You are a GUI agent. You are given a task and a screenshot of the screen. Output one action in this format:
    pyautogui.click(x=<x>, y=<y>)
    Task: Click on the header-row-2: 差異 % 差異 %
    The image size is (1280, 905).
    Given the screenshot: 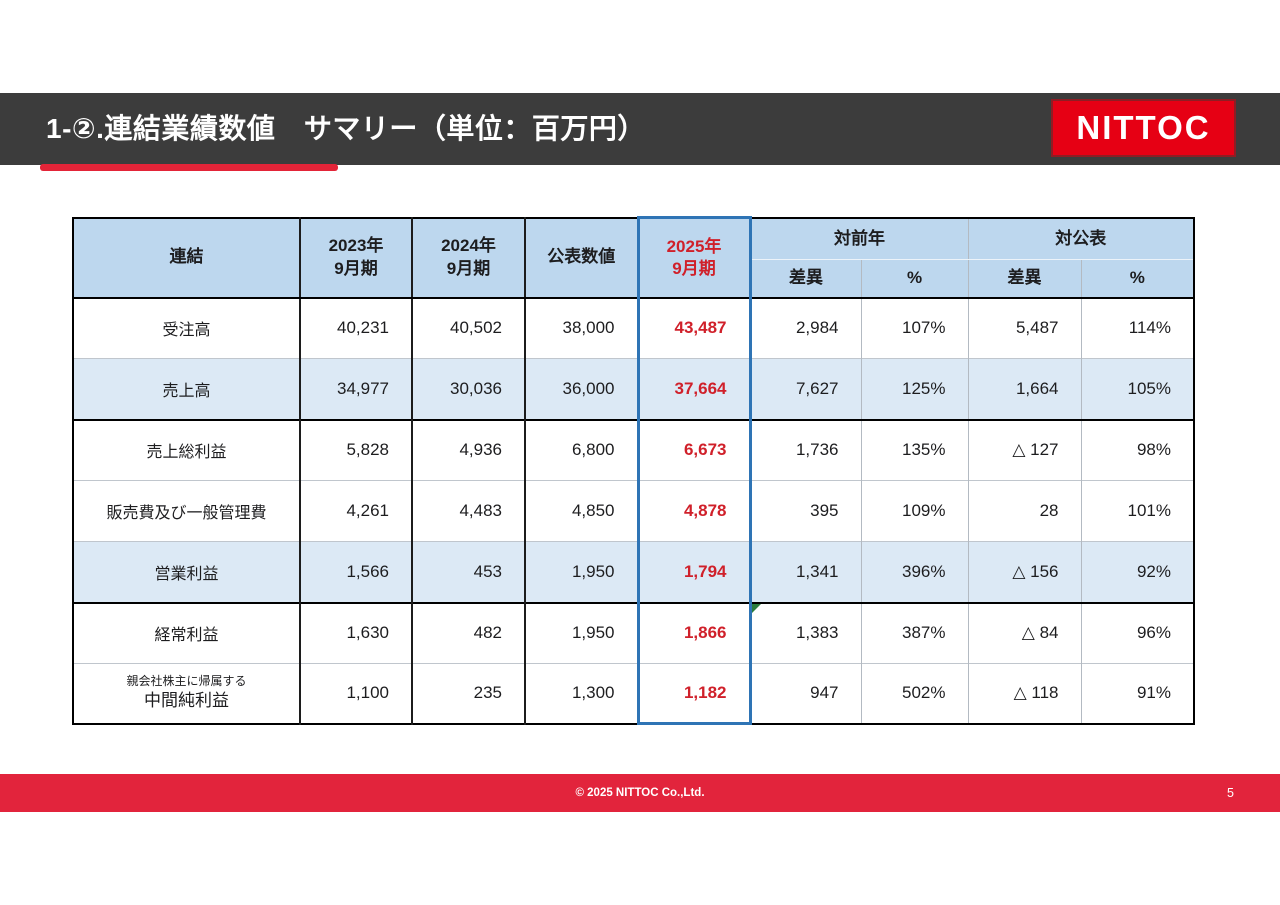 What is the action you would take?
    pyautogui.click(x=633, y=279)
    